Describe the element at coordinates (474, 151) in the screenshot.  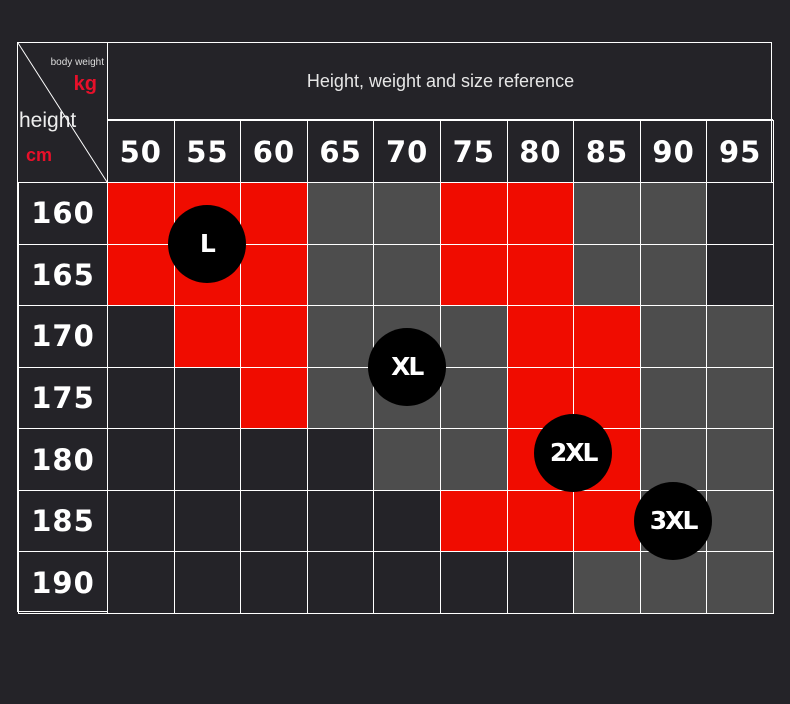
I see `weight-tick-label: 75` at that location.